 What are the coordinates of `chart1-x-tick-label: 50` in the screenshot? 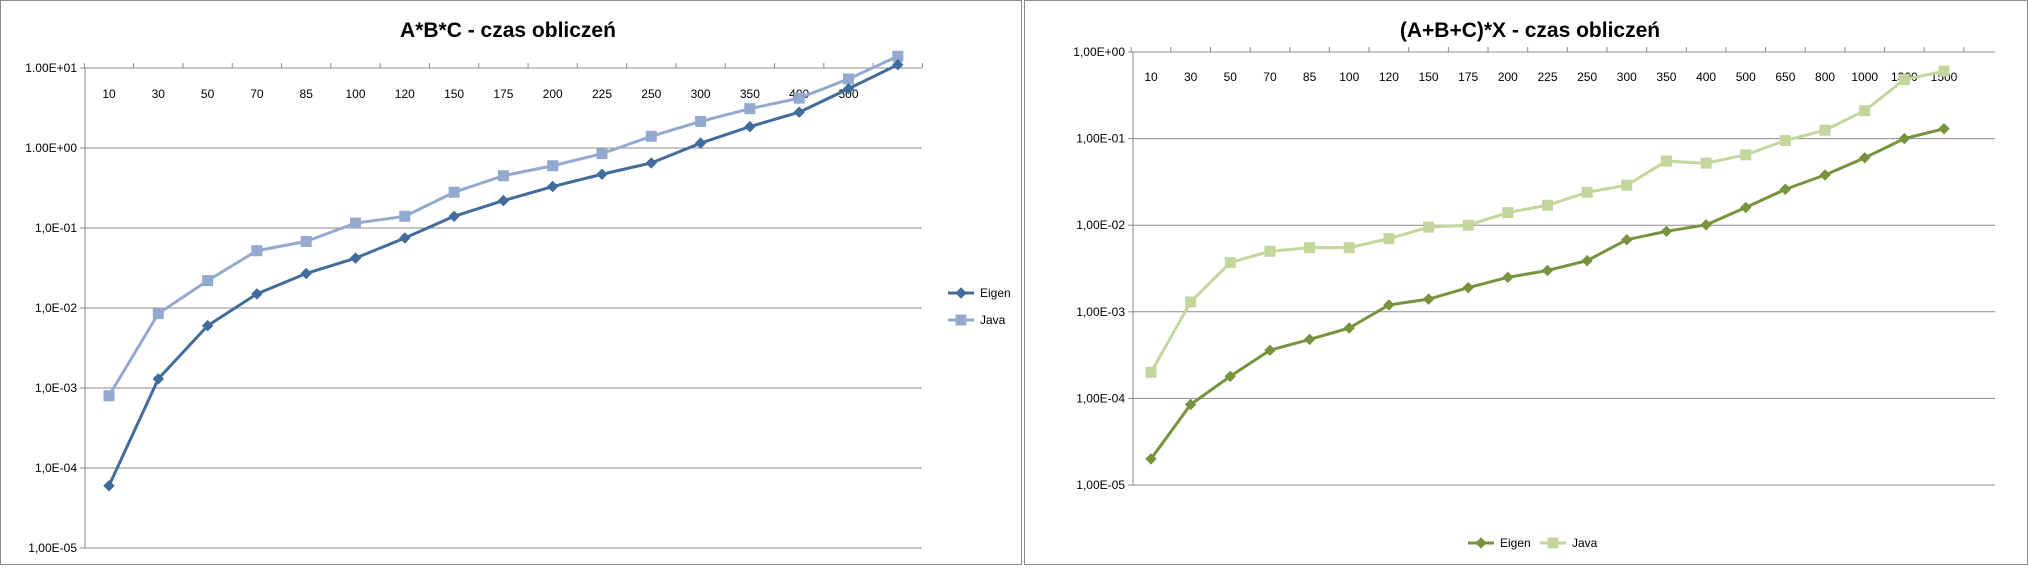 It's located at (208, 94).